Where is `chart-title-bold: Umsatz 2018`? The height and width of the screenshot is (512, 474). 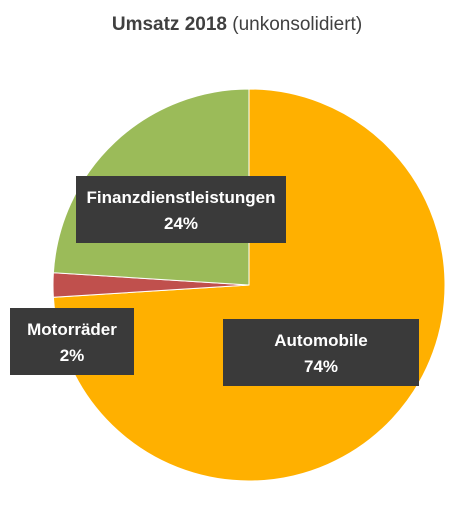
chart-title-bold: Umsatz 2018 is located at coordinates (169, 24).